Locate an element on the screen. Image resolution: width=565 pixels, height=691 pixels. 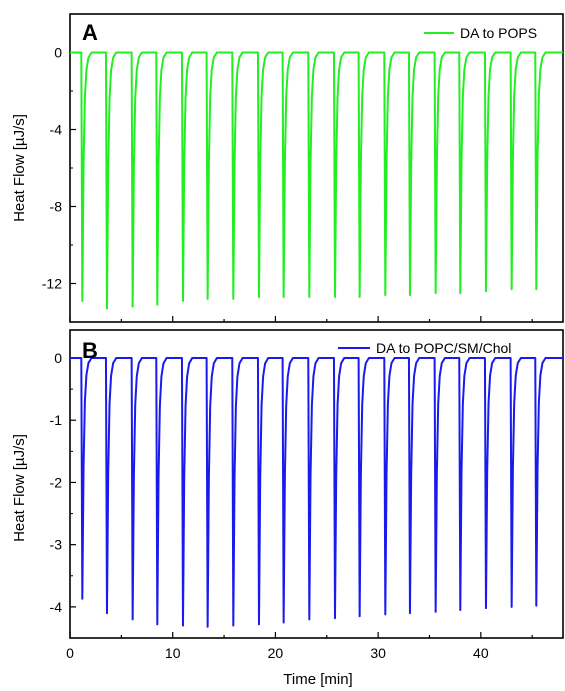
panel-b-y-tick-label: -2 is located at coordinates (56, 482).